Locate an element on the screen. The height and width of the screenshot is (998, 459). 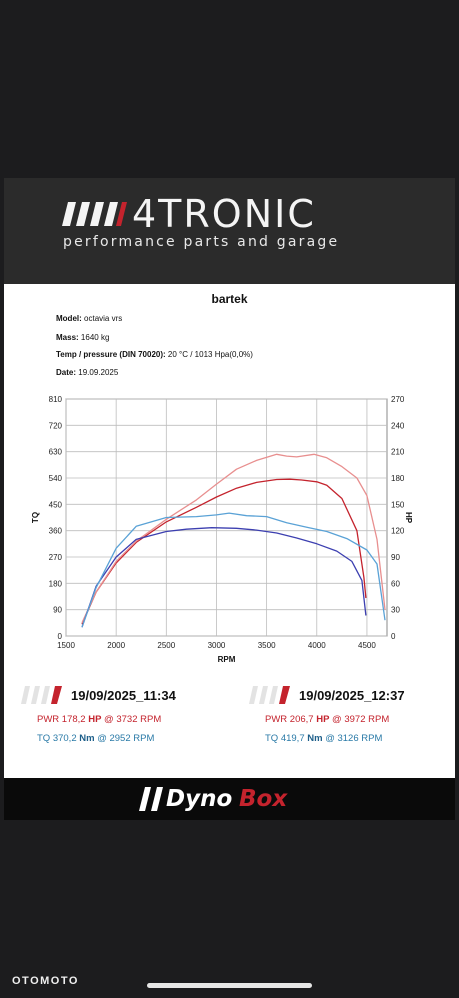
torque-rpm: @ 3126 RPM is located at coordinates (352, 738).